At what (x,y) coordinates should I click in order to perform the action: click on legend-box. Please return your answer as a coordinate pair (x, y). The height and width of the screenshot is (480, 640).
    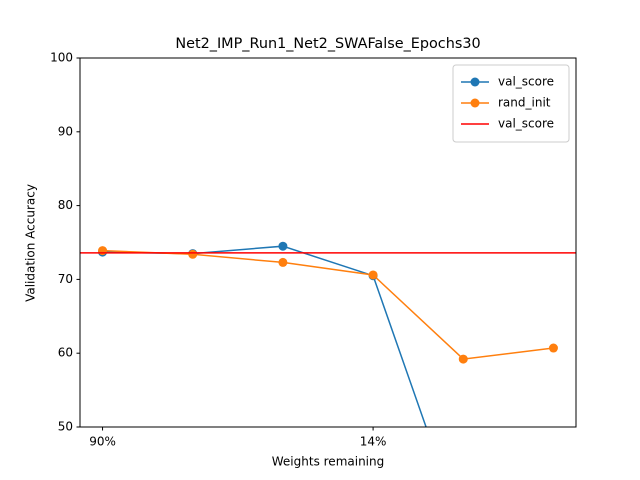
    Looking at the image, I should click on (511, 103).